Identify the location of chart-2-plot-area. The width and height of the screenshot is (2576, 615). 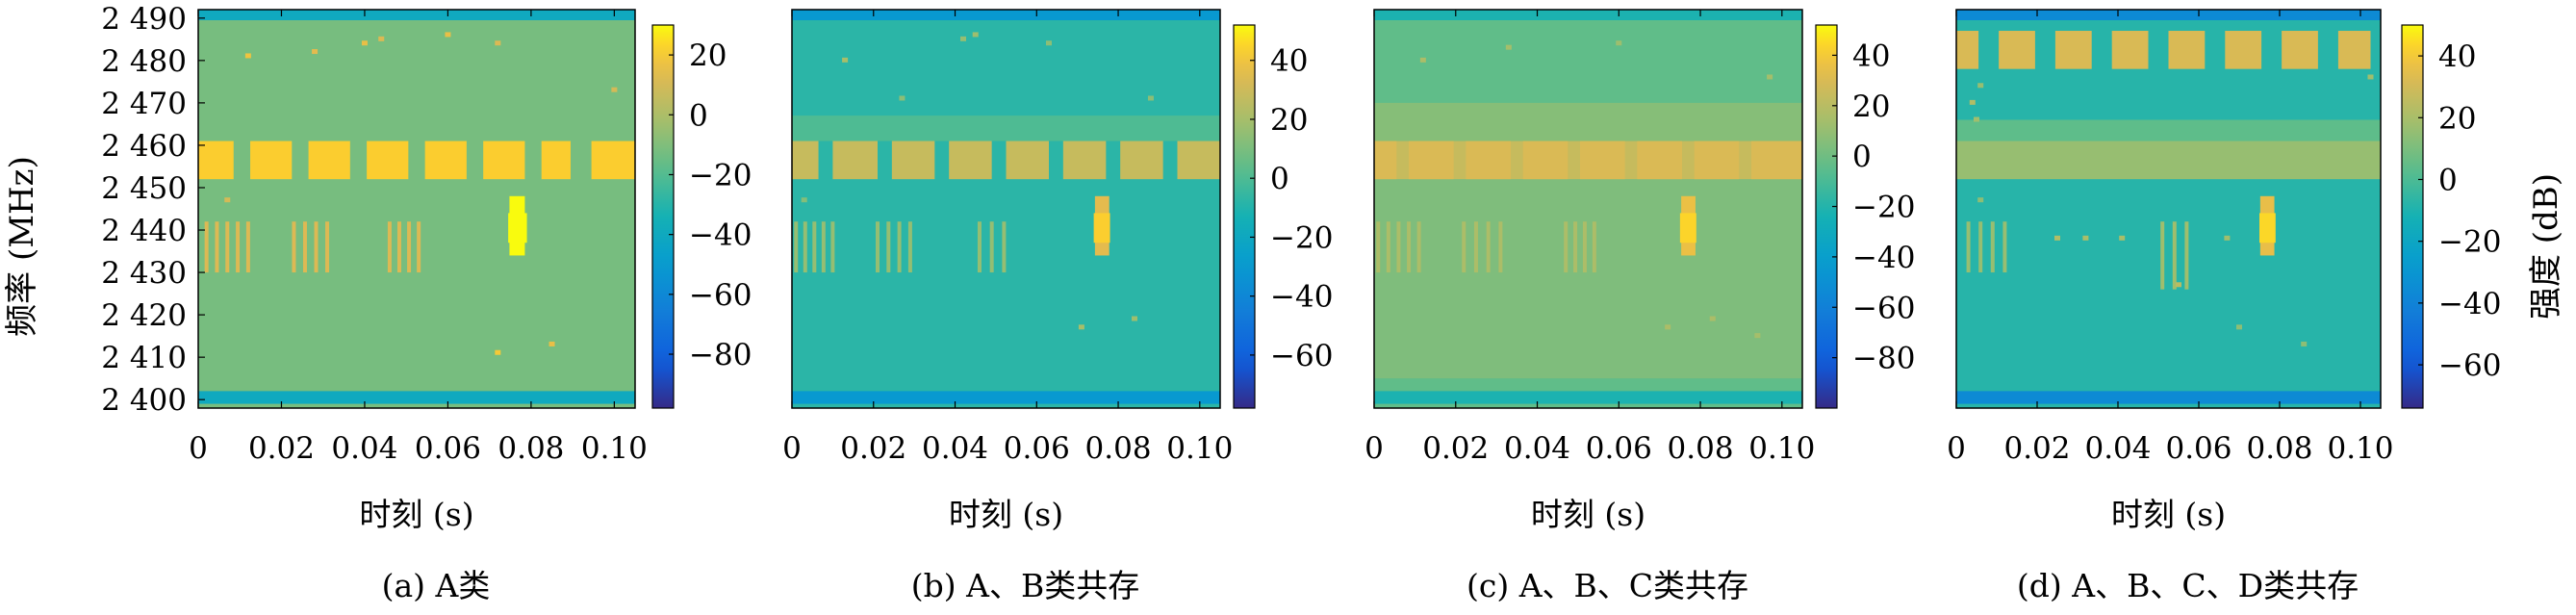
(1588, 209).